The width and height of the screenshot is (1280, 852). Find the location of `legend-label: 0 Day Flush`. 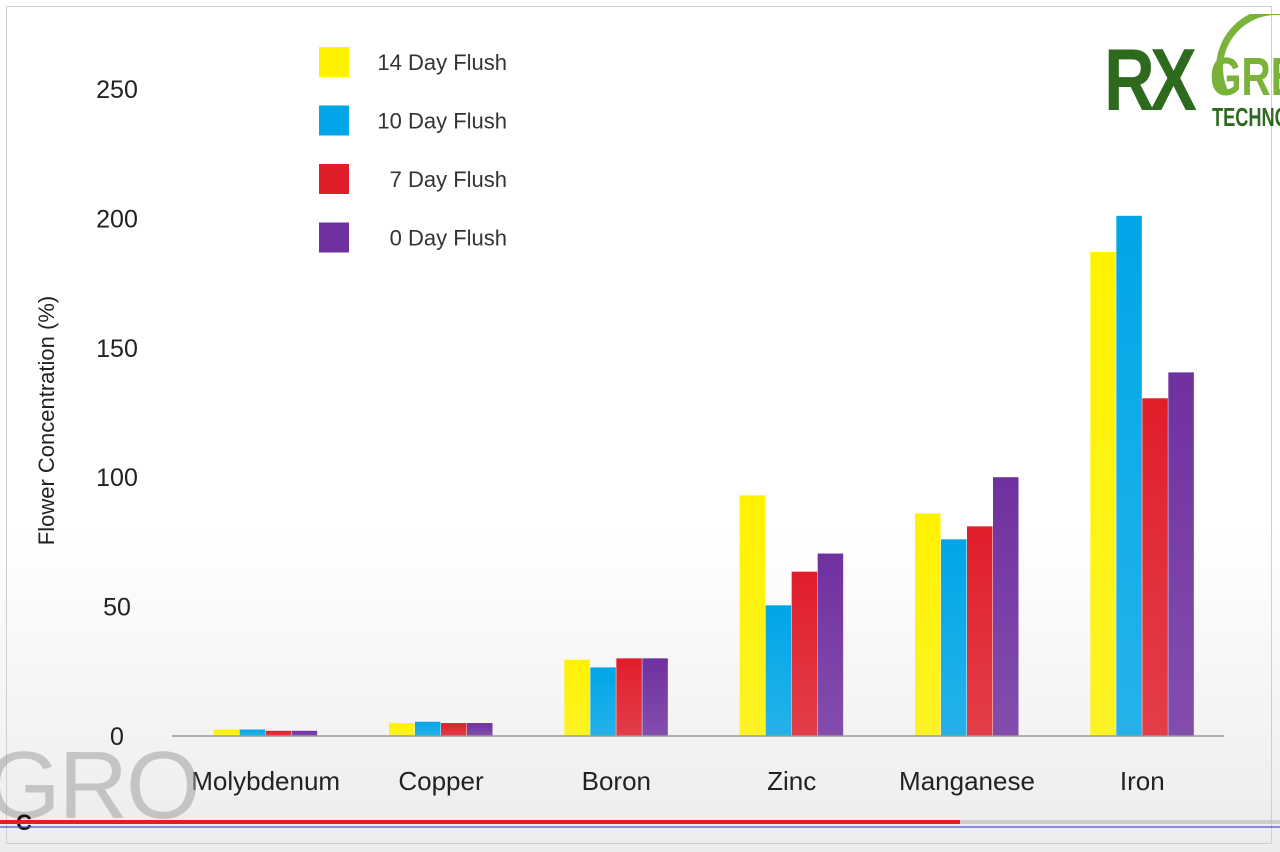

legend-label: 0 Day Flush is located at coordinates (448, 238).